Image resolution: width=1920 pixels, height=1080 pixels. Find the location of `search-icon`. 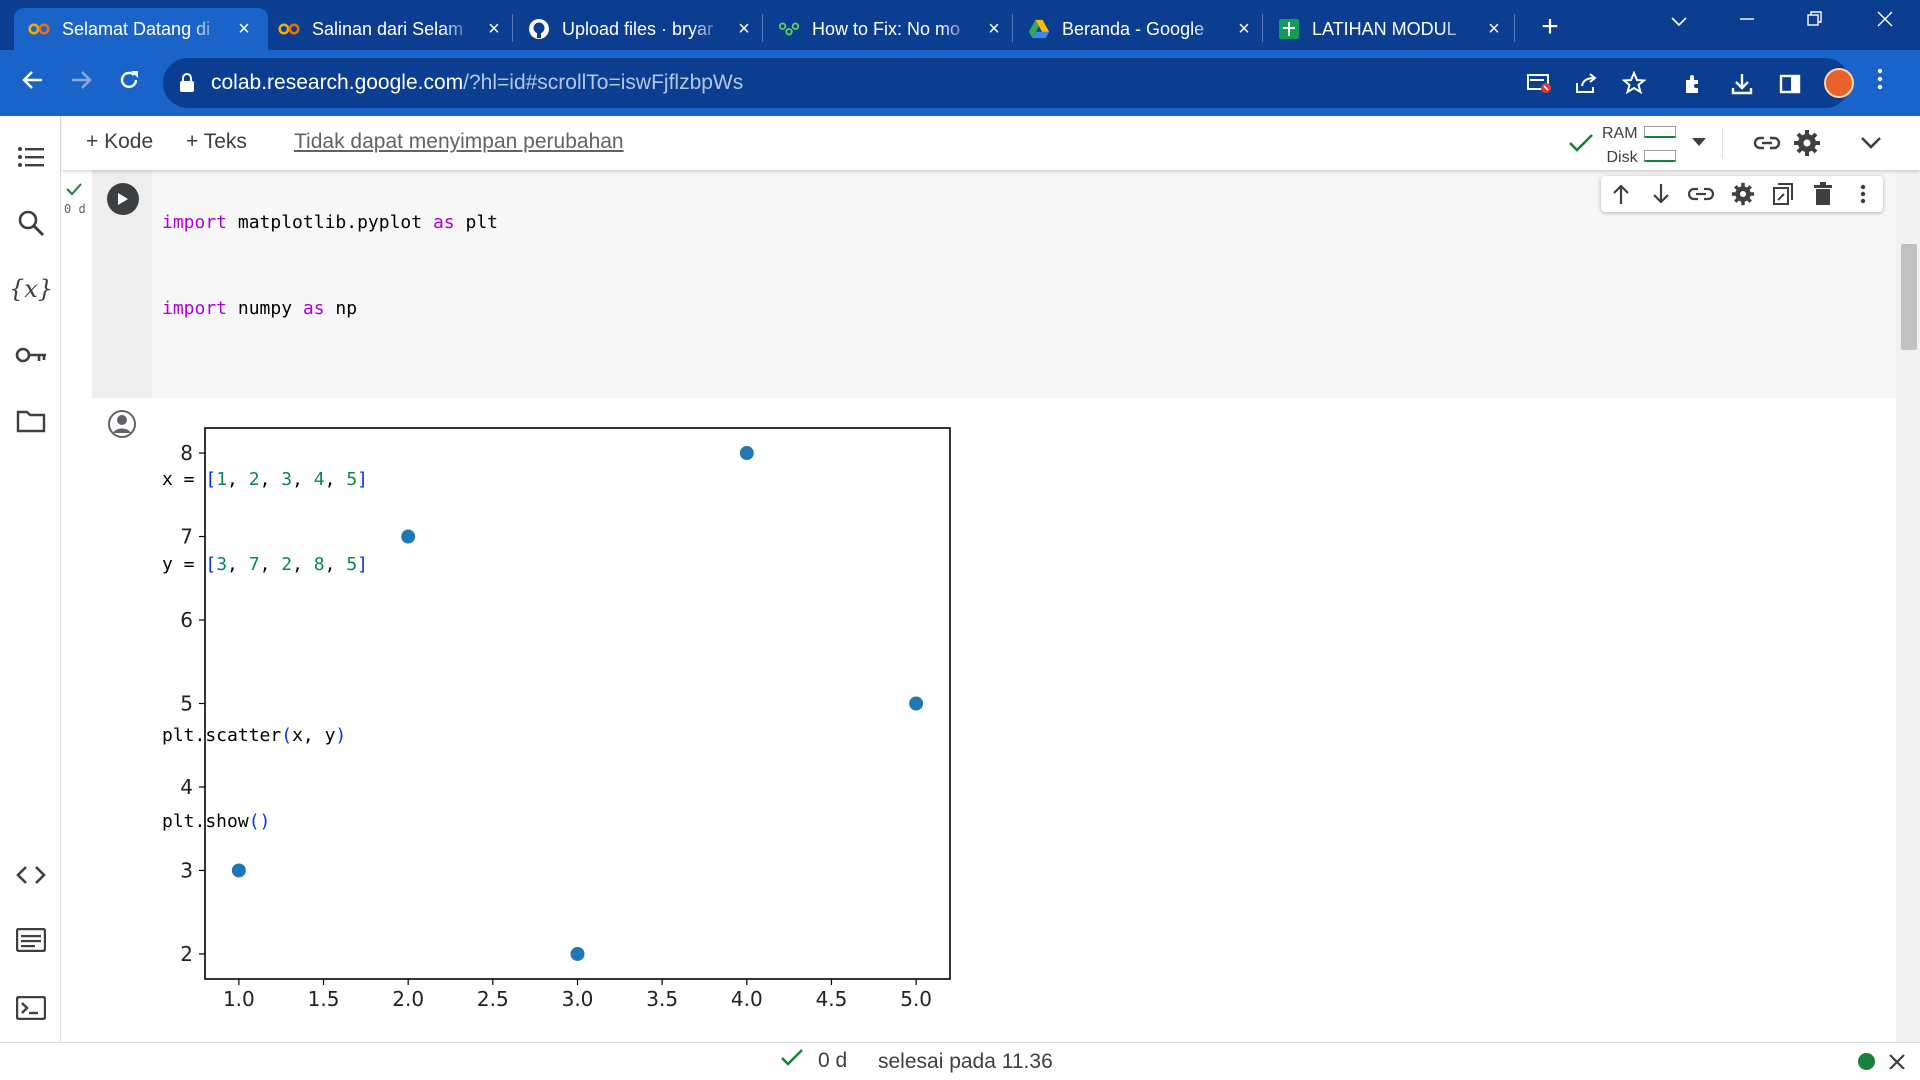

search-icon is located at coordinates (31, 223).